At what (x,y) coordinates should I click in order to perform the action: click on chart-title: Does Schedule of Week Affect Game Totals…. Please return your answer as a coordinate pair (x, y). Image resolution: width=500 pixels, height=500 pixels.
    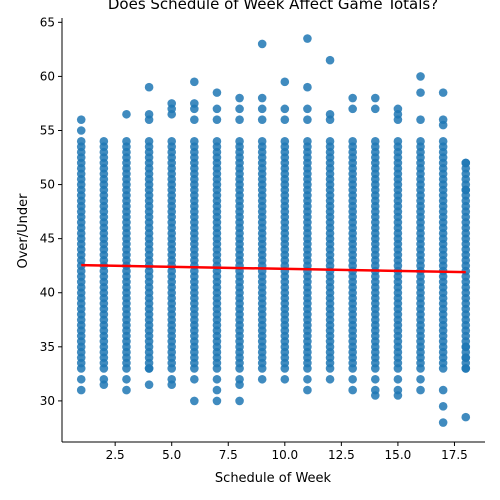
    Looking at the image, I should click on (273, 6).